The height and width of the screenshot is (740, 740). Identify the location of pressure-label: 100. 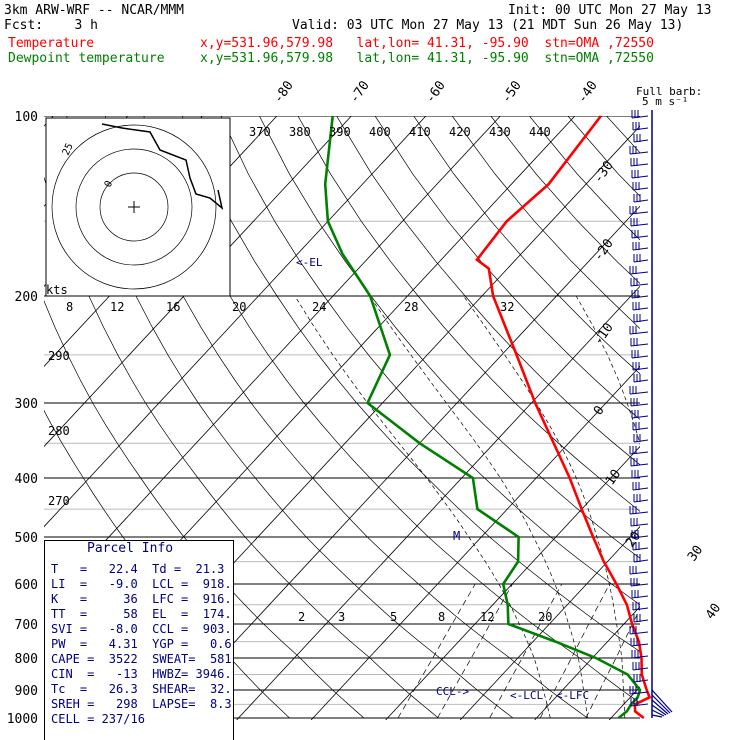
(26, 117).